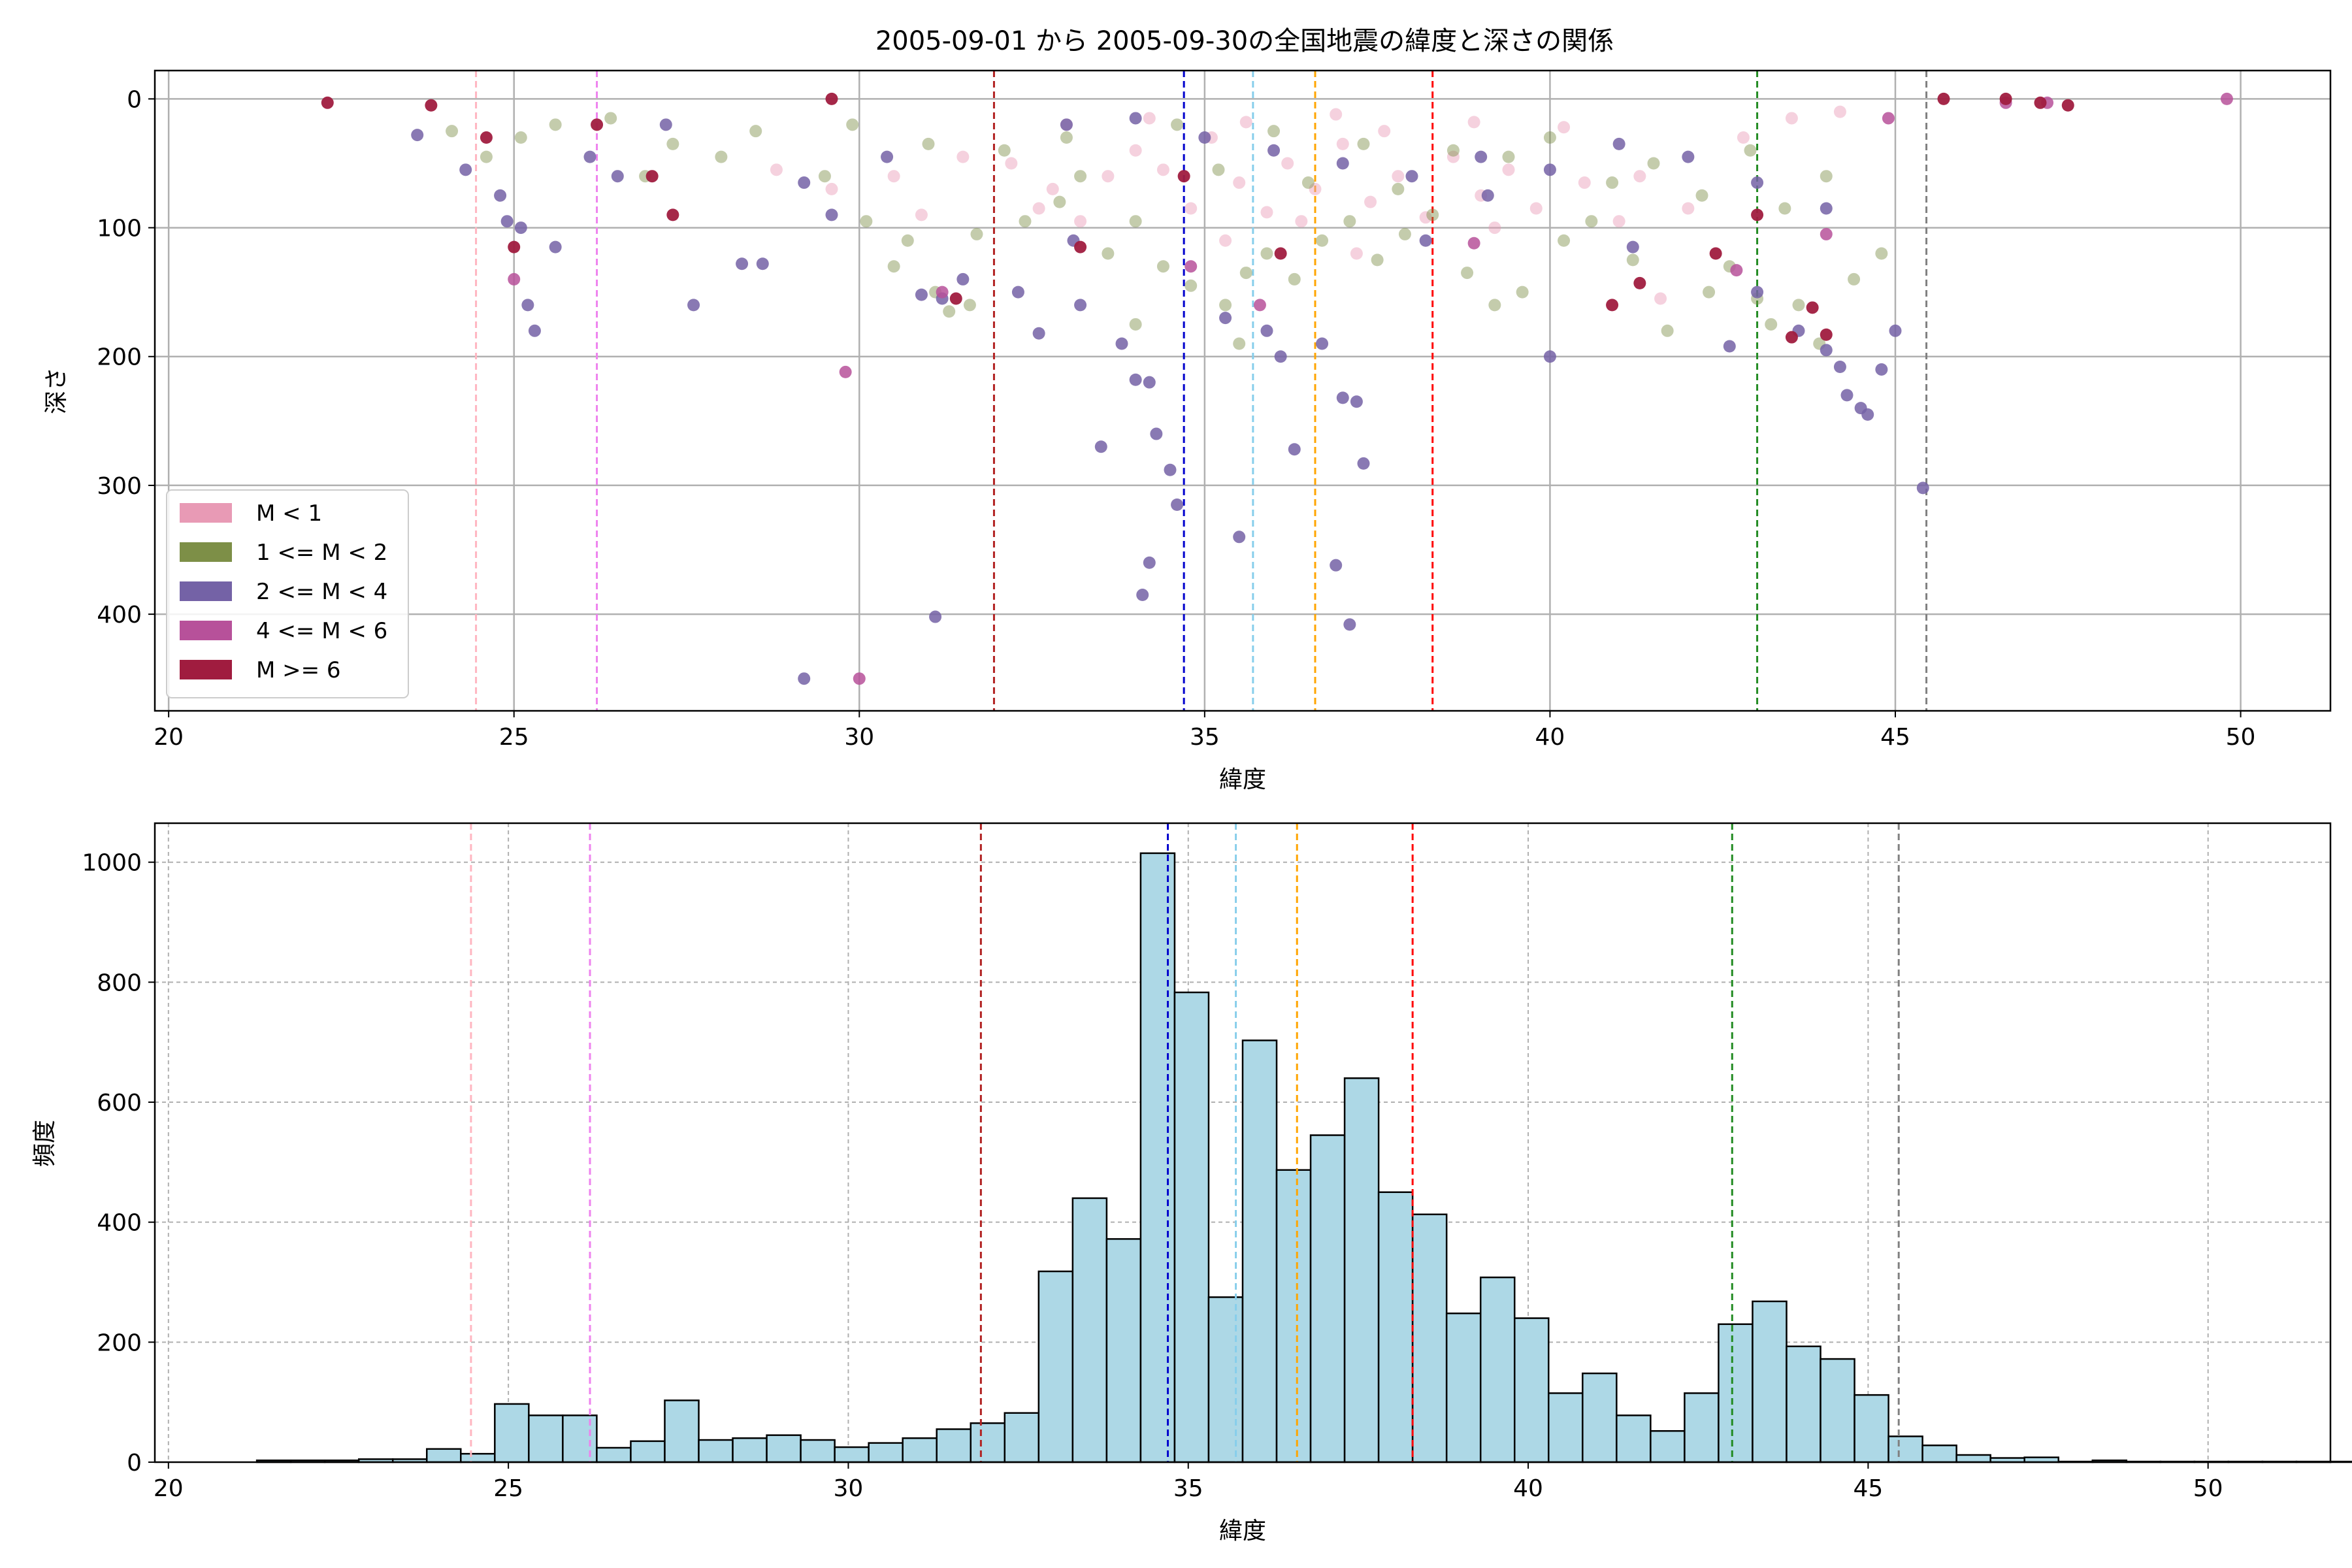  Describe the element at coordinates (289, 513) in the screenshot. I see `legend-label-m-lt-1: M < 1` at that location.